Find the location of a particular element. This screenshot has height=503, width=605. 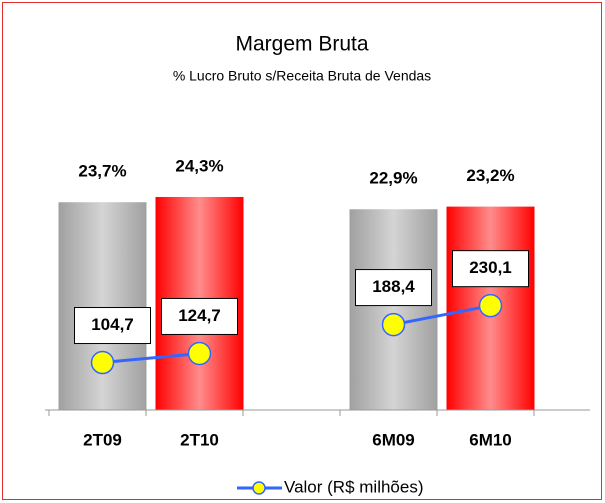

line-value-label: 104,7 is located at coordinates (112, 324).